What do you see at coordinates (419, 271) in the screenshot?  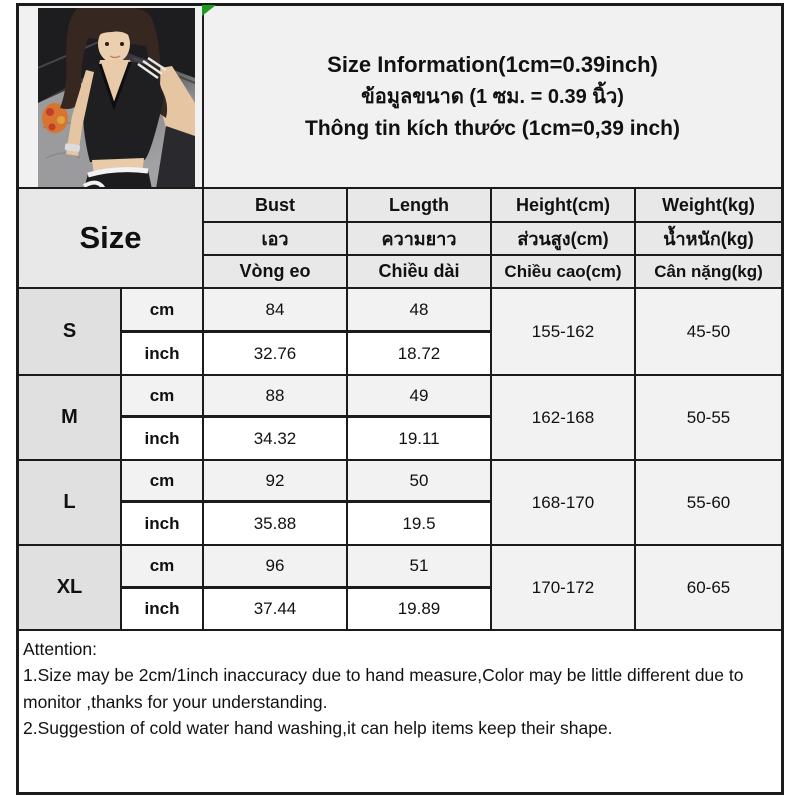 I see `col-header-length-vi: Chiều dài` at bounding box center [419, 271].